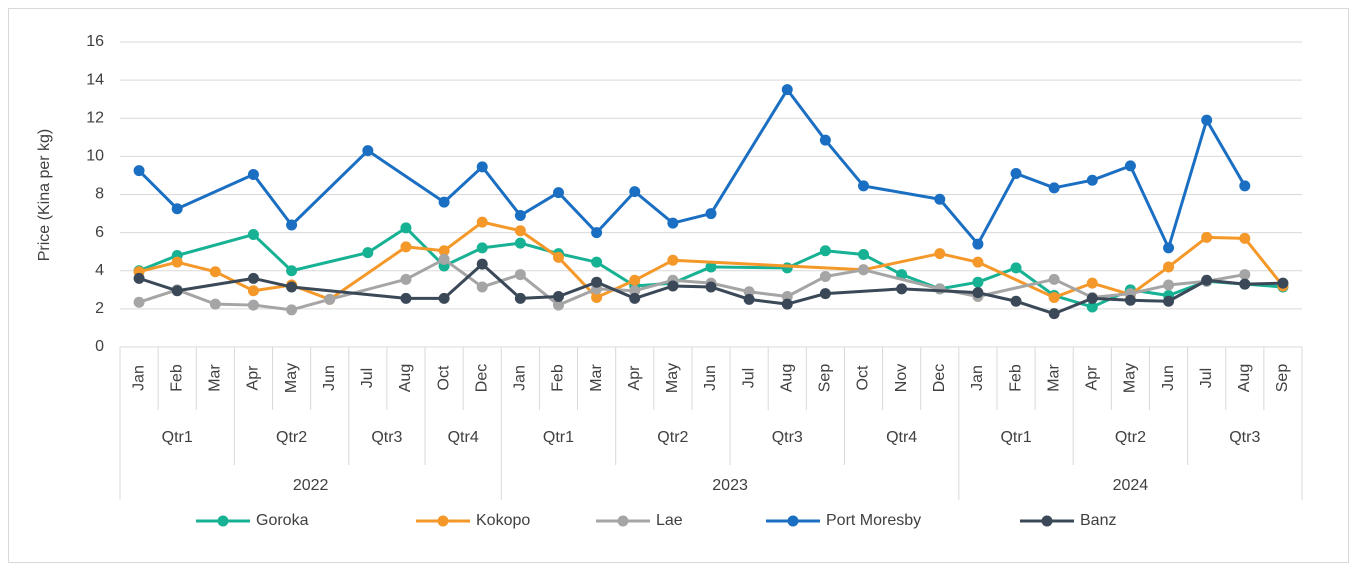 This screenshot has height=570, width=1351. What do you see at coordinates (99, 346) in the screenshot?
I see `y-tick-label: 0` at bounding box center [99, 346].